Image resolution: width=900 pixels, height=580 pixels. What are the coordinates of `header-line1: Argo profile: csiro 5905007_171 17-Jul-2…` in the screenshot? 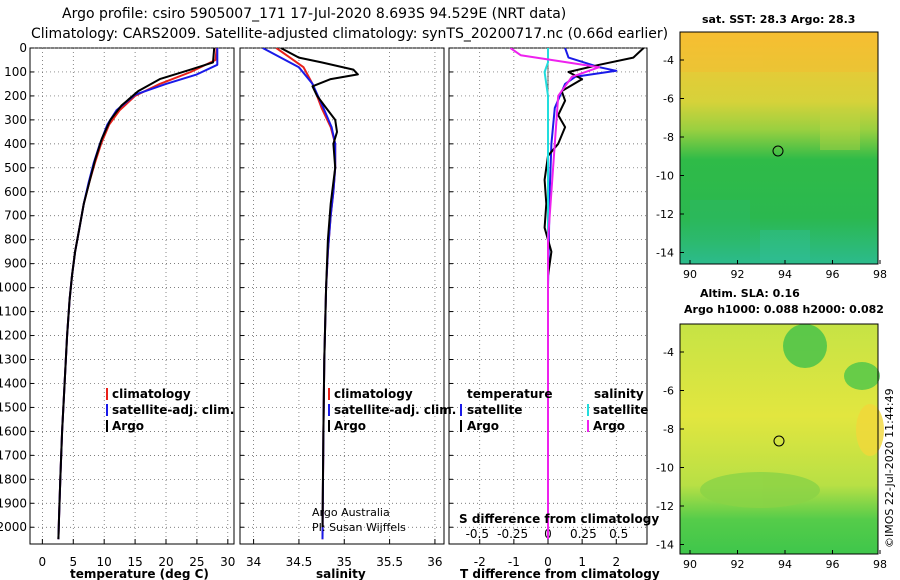 It's located at (314, 14).